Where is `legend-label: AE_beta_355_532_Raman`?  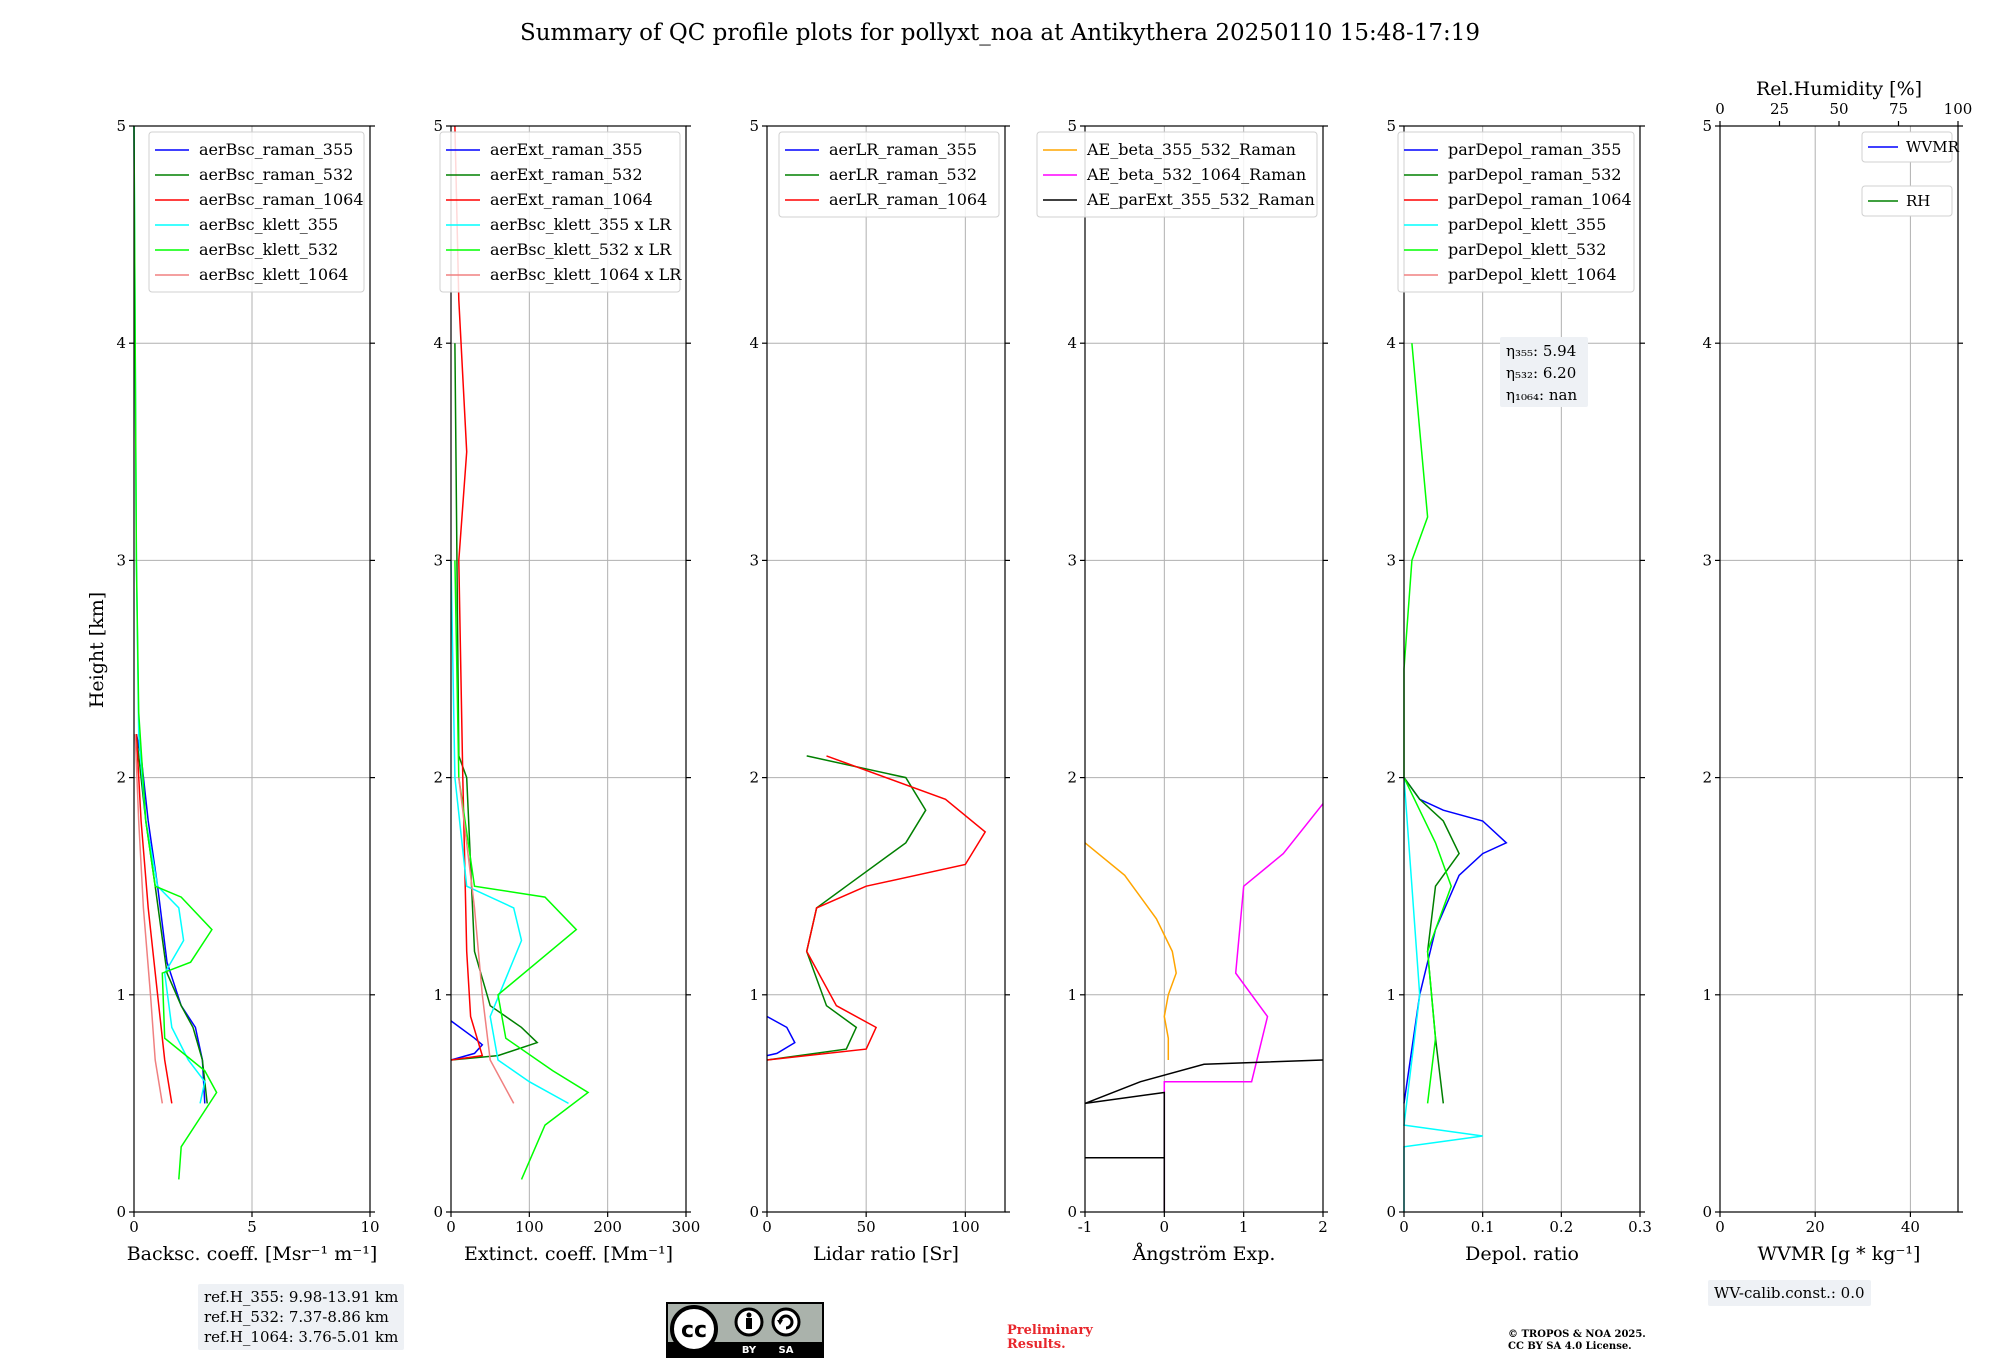
legend-label: AE_beta_355_532_Raman is located at coordinates (1191, 149).